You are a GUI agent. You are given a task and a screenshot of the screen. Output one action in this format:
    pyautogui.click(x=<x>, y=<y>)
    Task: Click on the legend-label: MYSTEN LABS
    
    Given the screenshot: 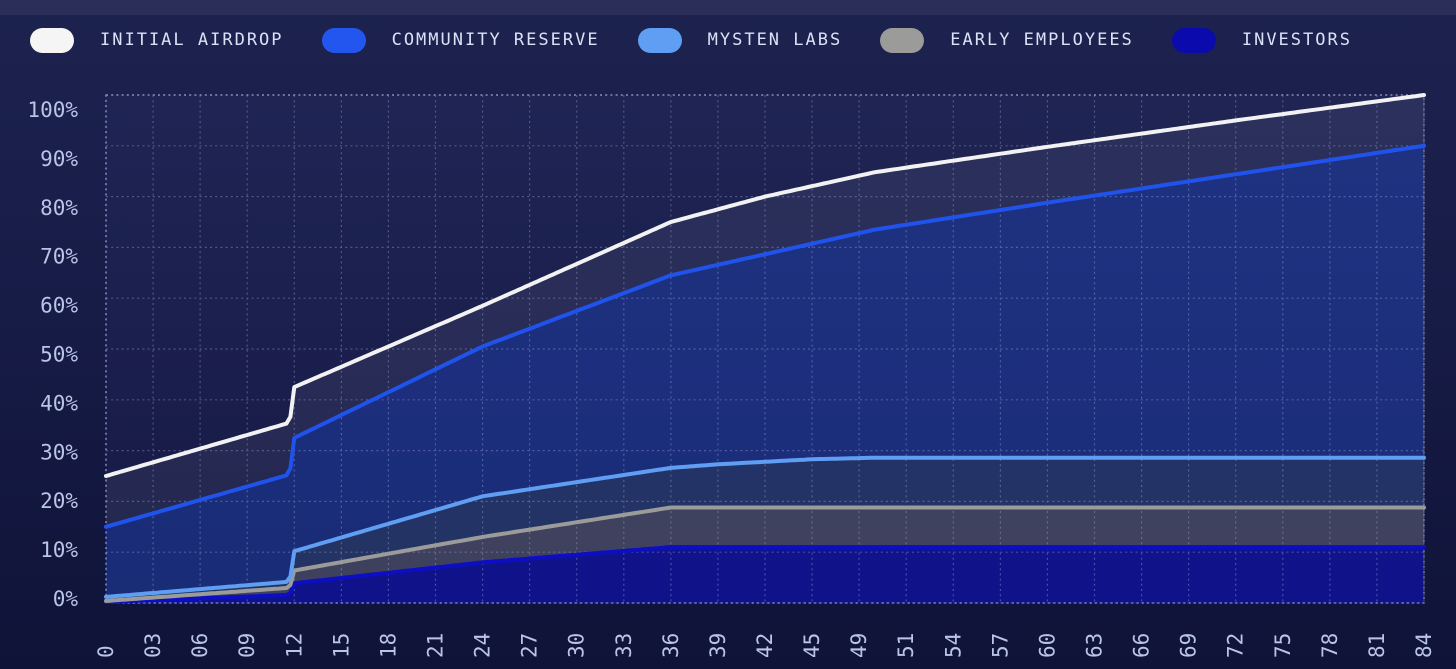 What is the action you would take?
    pyautogui.click(x=775, y=40)
    